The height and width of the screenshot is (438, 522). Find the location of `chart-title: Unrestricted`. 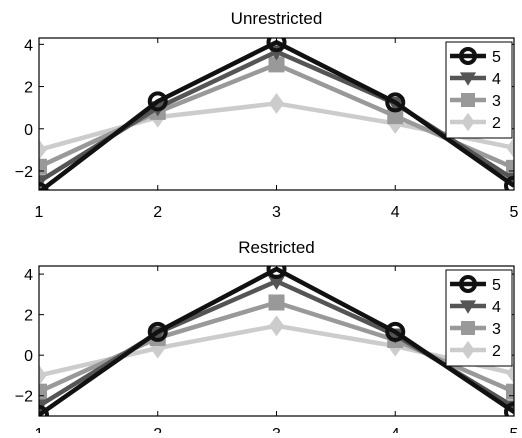

chart-title: Unrestricted is located at coordinates (277, 18).